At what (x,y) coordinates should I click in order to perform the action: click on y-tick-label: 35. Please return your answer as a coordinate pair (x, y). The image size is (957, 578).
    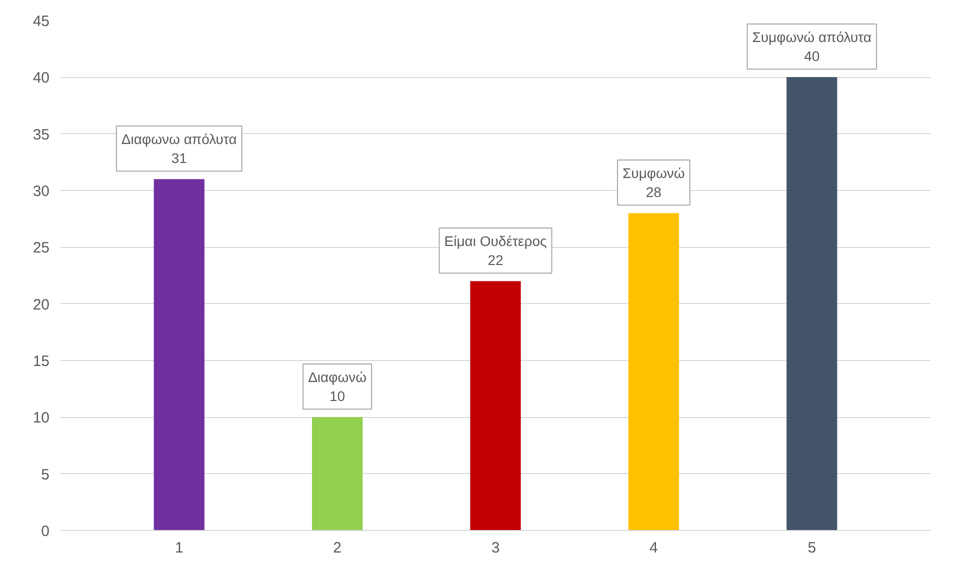
    Looking at the image, I should click on (41, 135).